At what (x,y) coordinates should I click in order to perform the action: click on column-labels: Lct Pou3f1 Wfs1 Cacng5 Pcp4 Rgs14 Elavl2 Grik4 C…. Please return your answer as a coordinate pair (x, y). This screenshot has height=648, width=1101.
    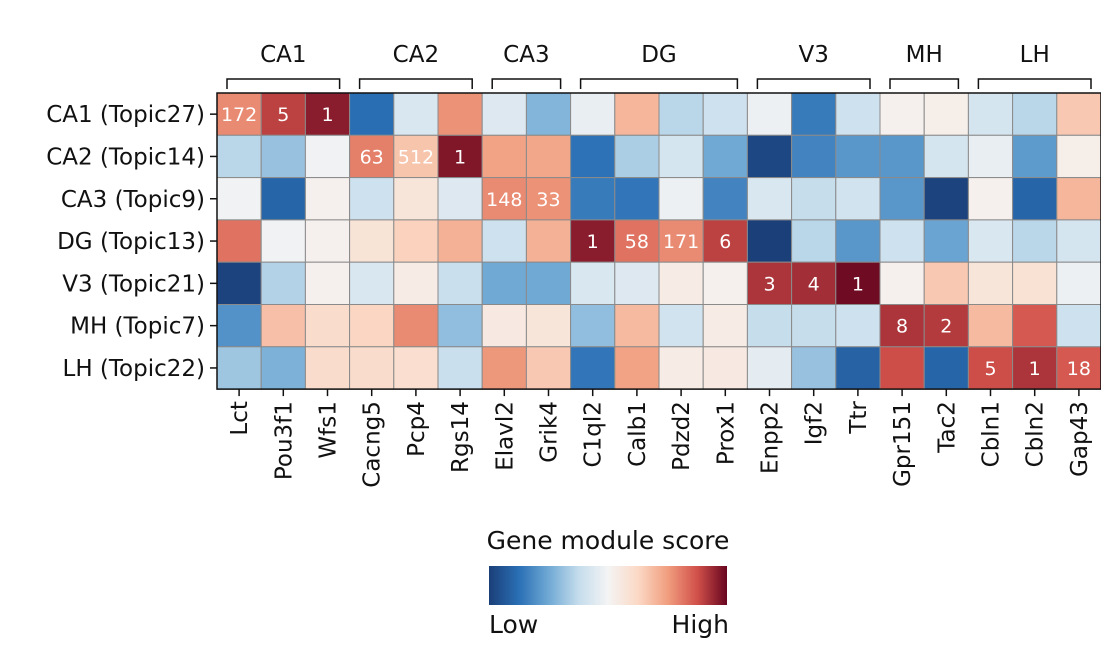
    Looking at the image, I should click on (660, 438).